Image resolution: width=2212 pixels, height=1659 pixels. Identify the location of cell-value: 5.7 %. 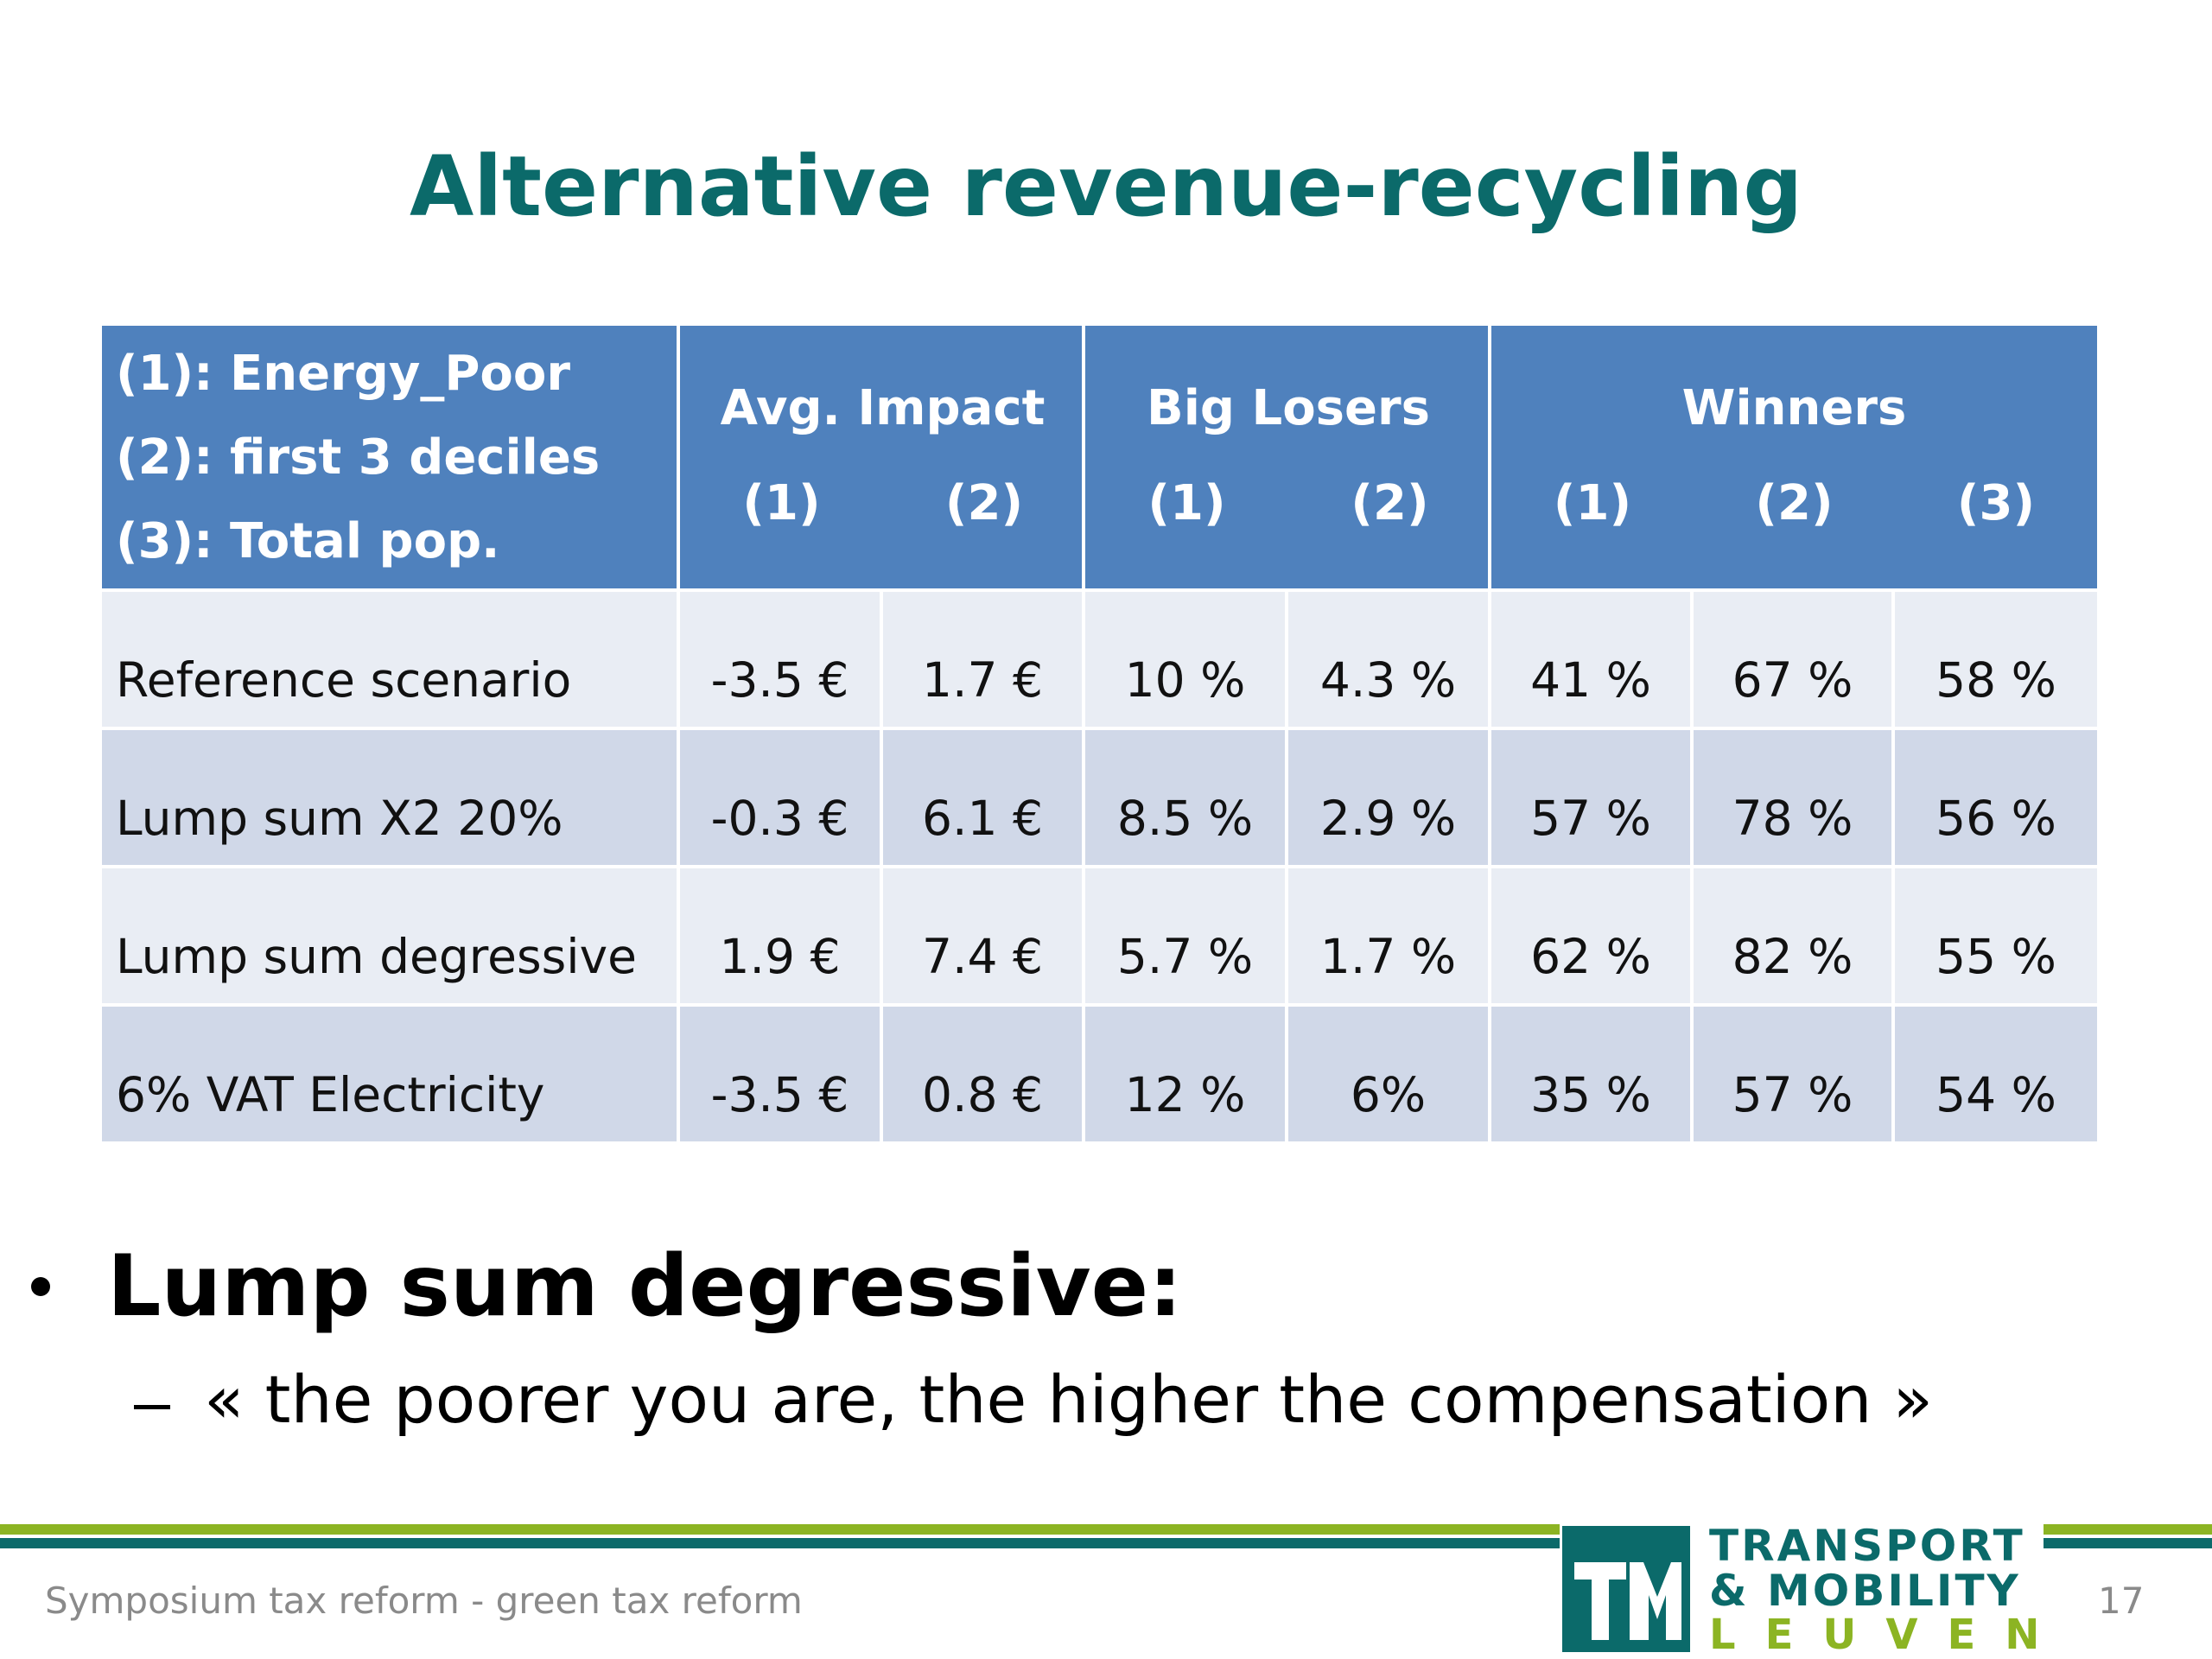
(1185, 956).